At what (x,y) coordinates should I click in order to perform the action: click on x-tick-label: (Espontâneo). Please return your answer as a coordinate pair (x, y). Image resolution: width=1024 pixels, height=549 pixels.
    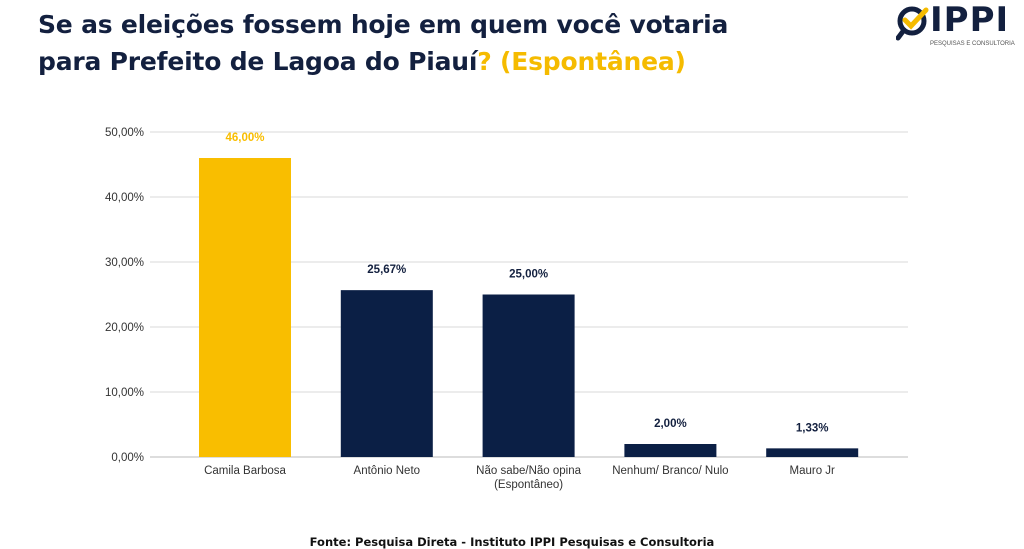
    Looking at the image, I should click on (528, 485).